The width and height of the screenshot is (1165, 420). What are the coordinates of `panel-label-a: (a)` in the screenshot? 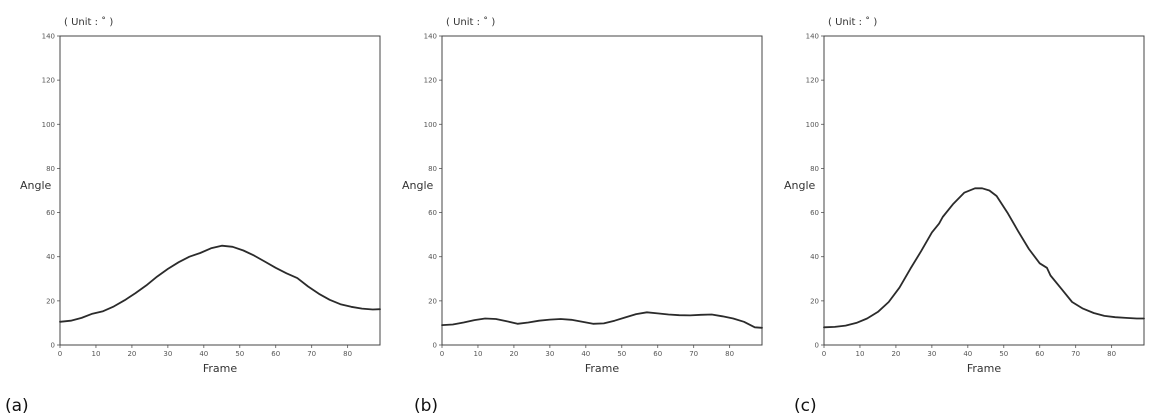 It's located at (17, 406).